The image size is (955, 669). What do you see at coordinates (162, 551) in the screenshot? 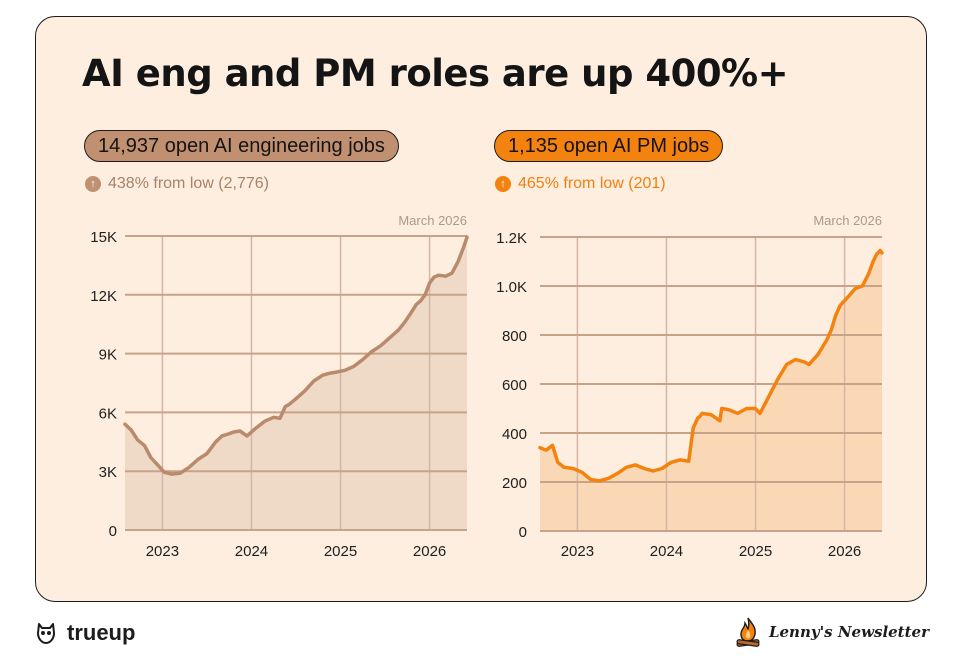
I see `eng-x-tick-label: 2023` at bounding box center [162, 551].